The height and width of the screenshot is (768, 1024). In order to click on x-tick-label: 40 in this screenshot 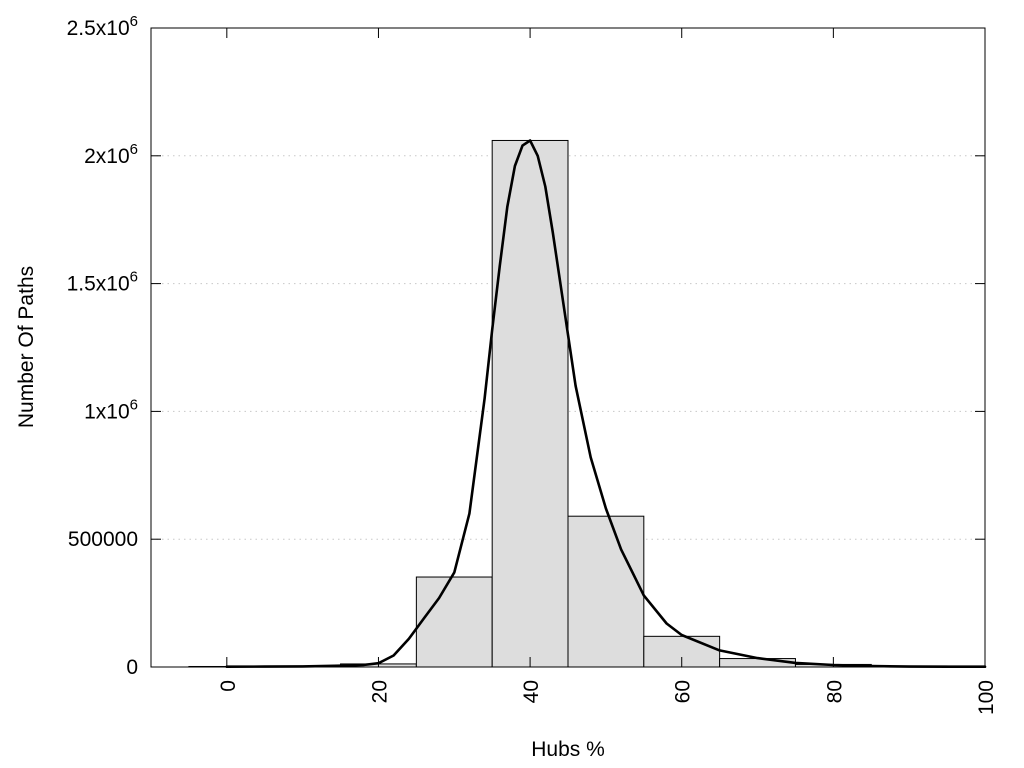, I will do `click(531, 691)`.